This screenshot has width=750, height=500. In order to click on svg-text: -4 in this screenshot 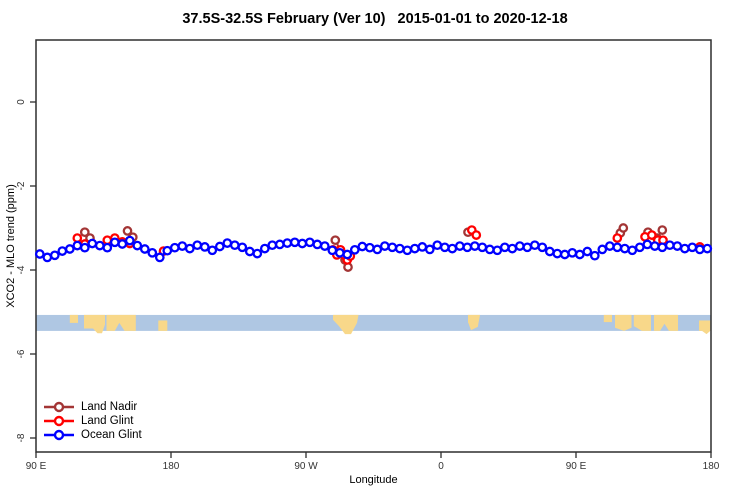, I will do `click(21, 269)`.